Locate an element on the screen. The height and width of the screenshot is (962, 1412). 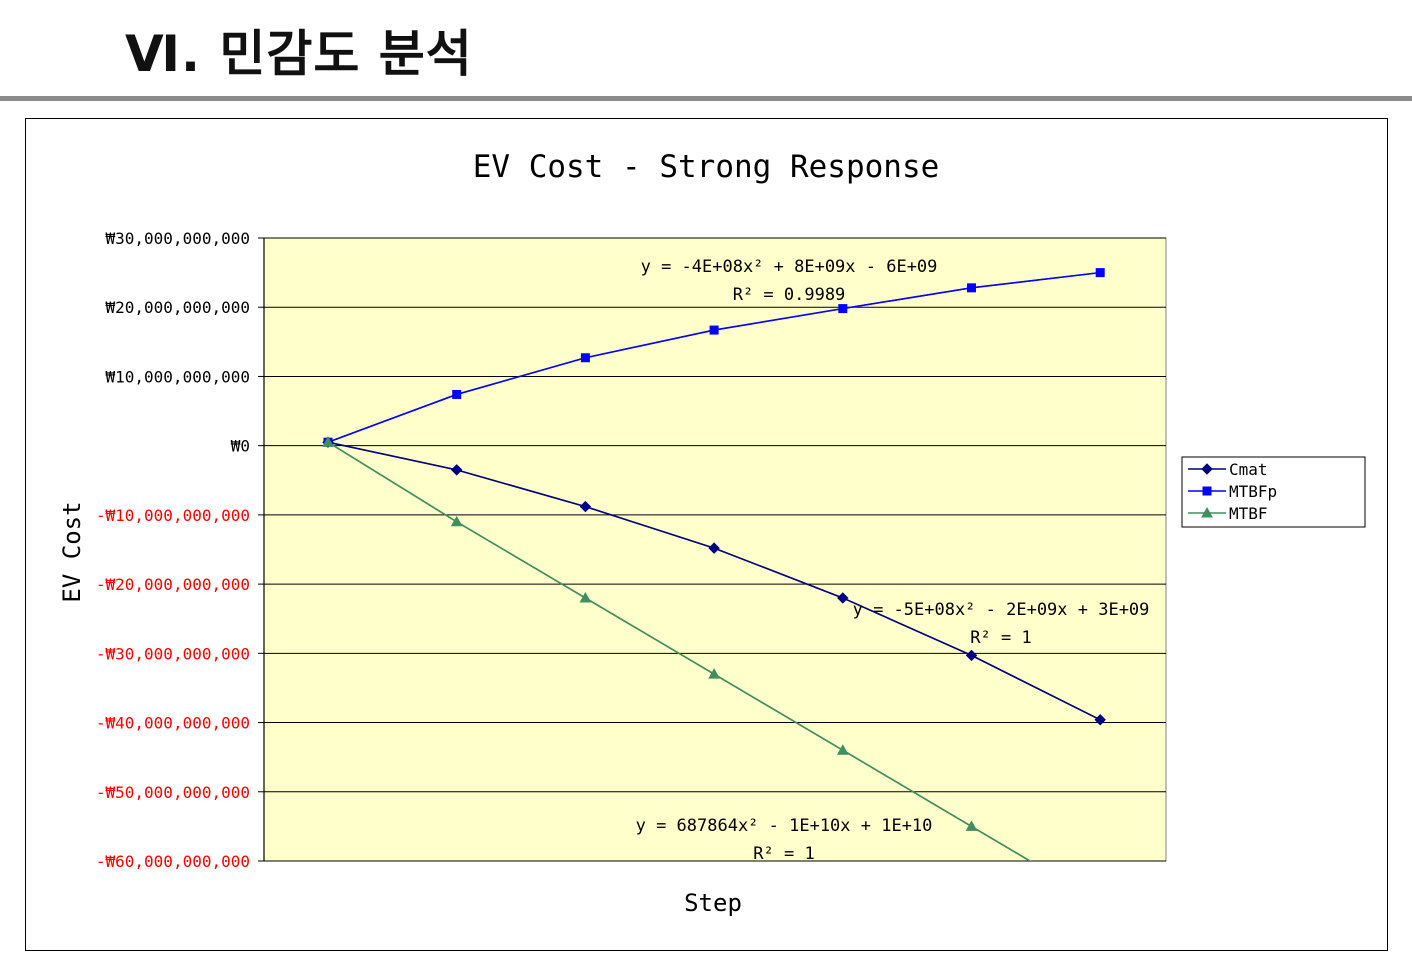
title-divider is located at coordinates (706, 98).